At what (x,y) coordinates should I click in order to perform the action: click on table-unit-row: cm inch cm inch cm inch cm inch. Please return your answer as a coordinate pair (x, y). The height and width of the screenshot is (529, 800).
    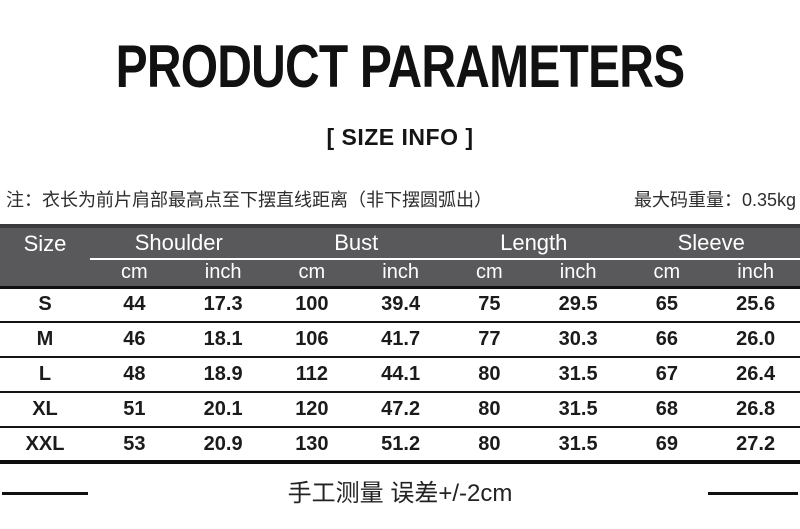
    Looking at the image, I should click on (400, 272).